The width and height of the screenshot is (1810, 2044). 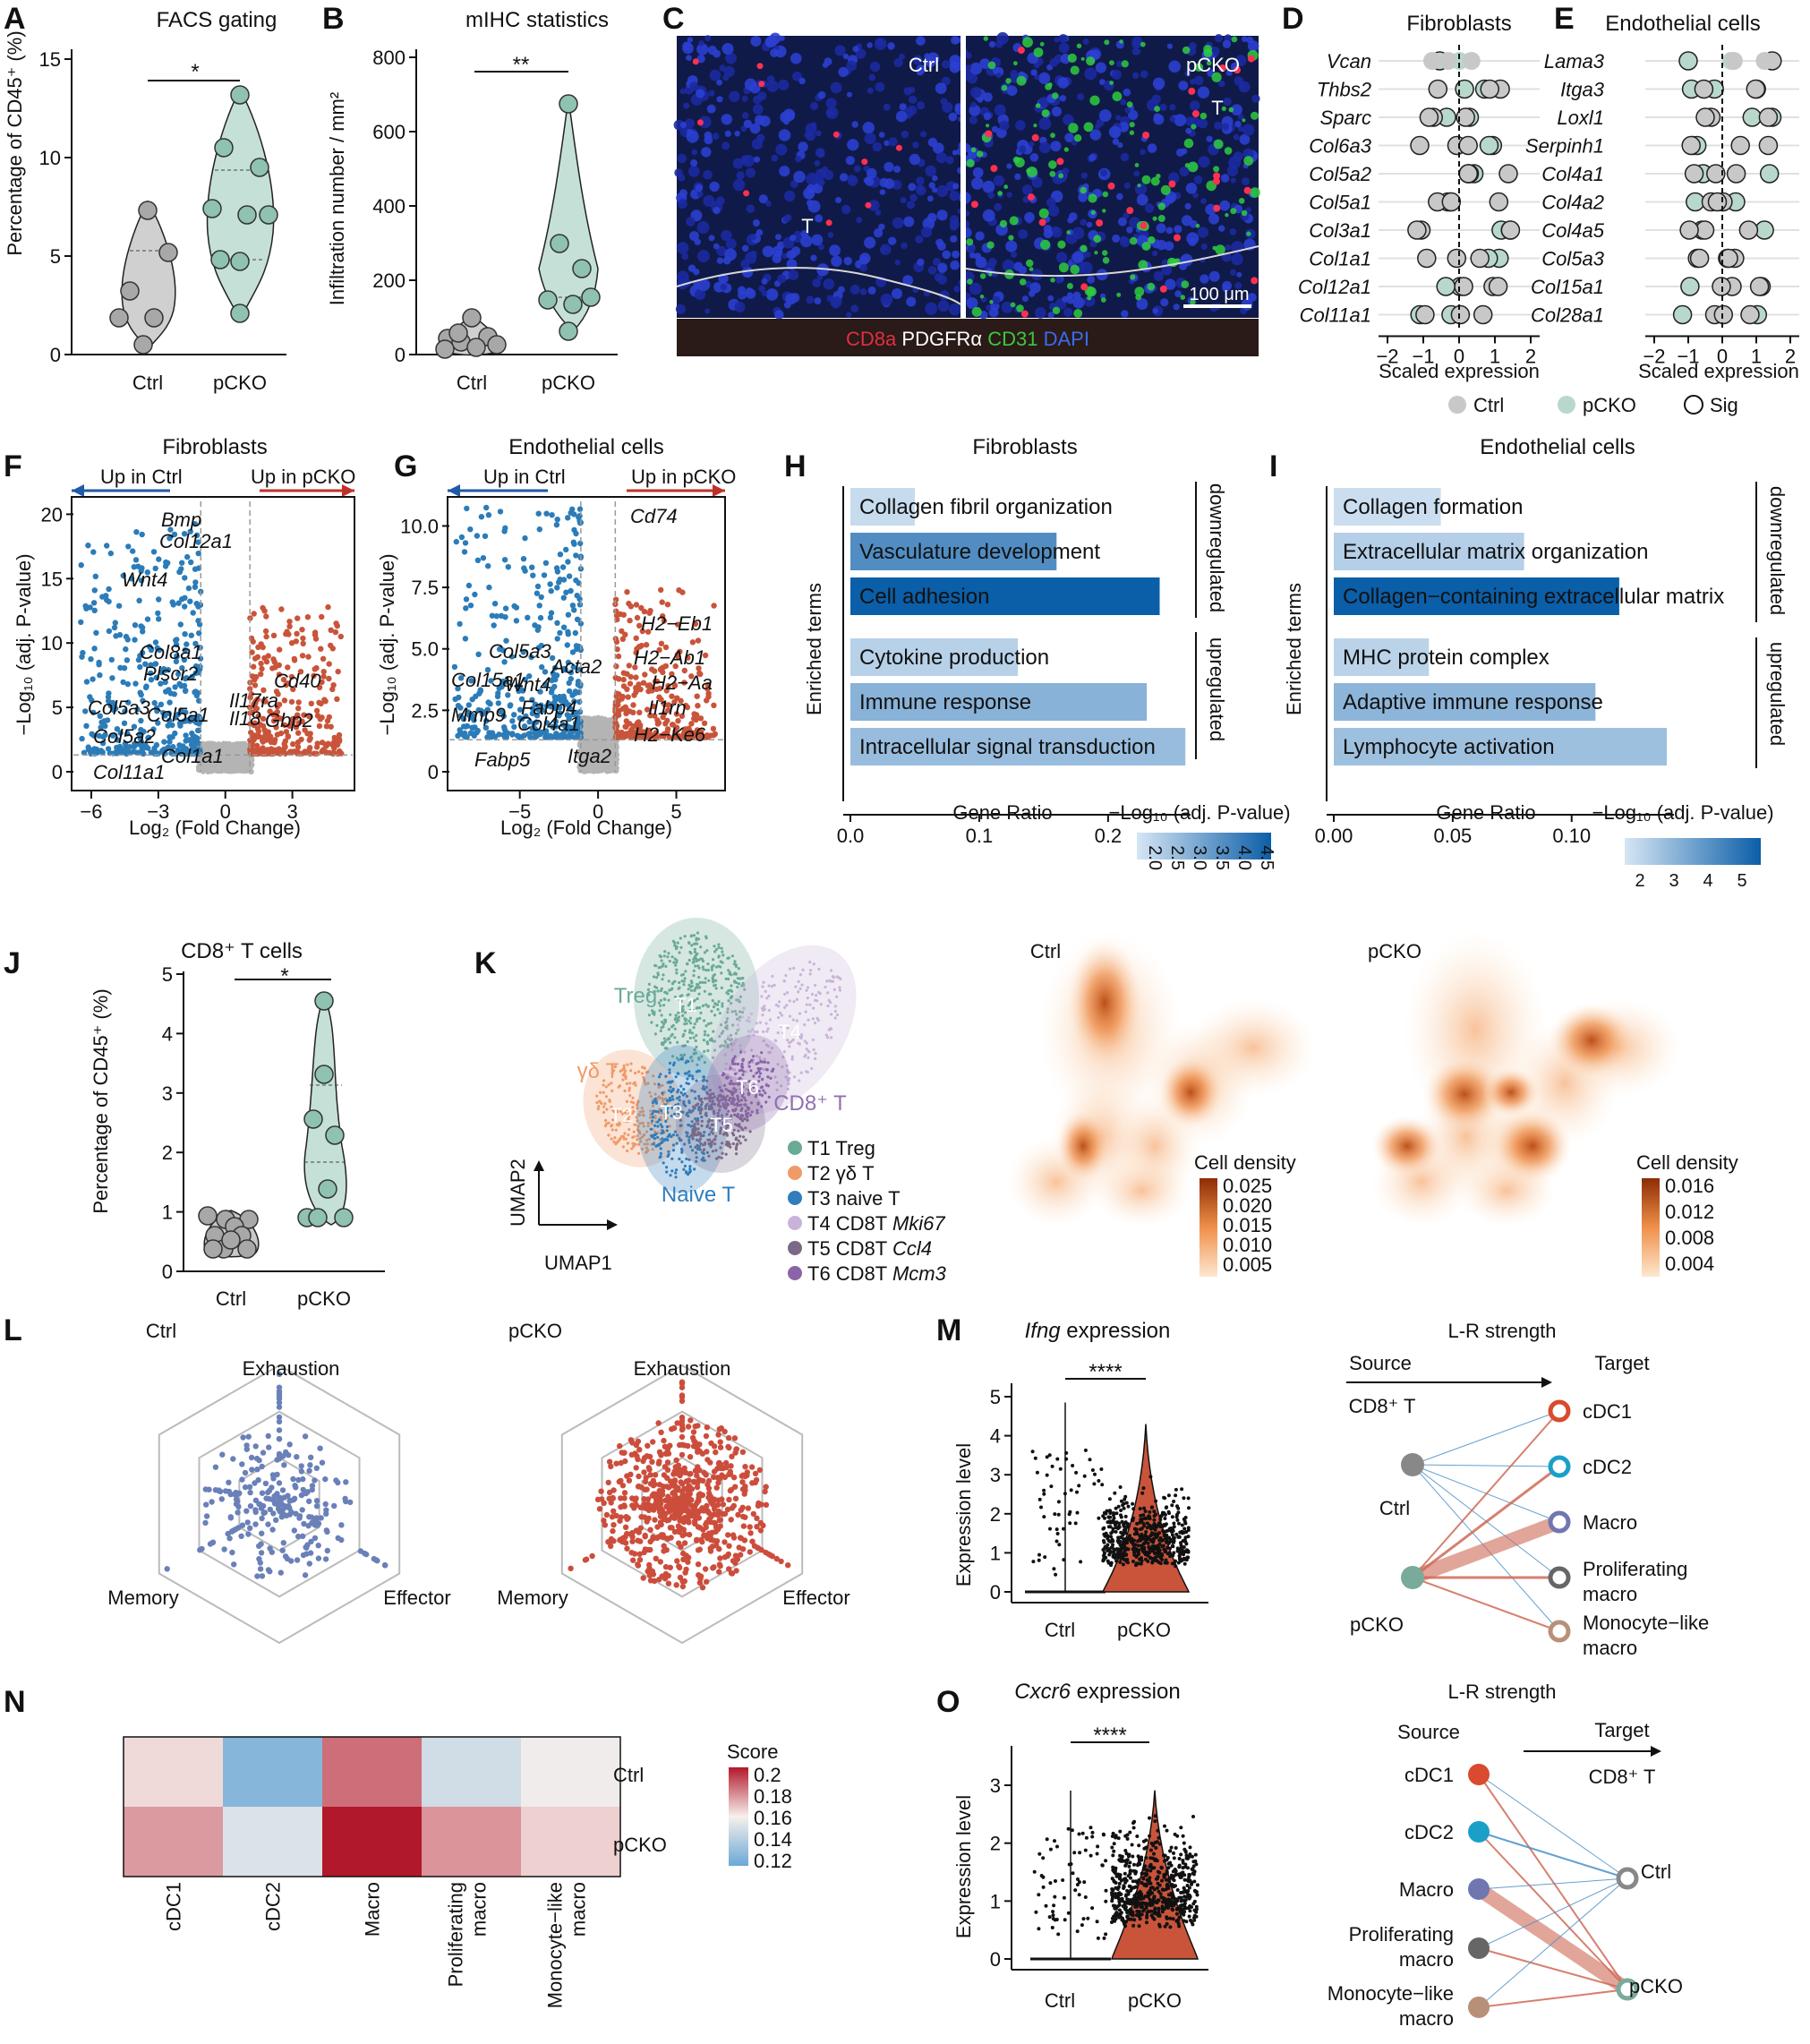 What do you see at coordinates (246, 761) in the screenshot?
I see `volcano-point-ns` at bounding box center [246, 761].